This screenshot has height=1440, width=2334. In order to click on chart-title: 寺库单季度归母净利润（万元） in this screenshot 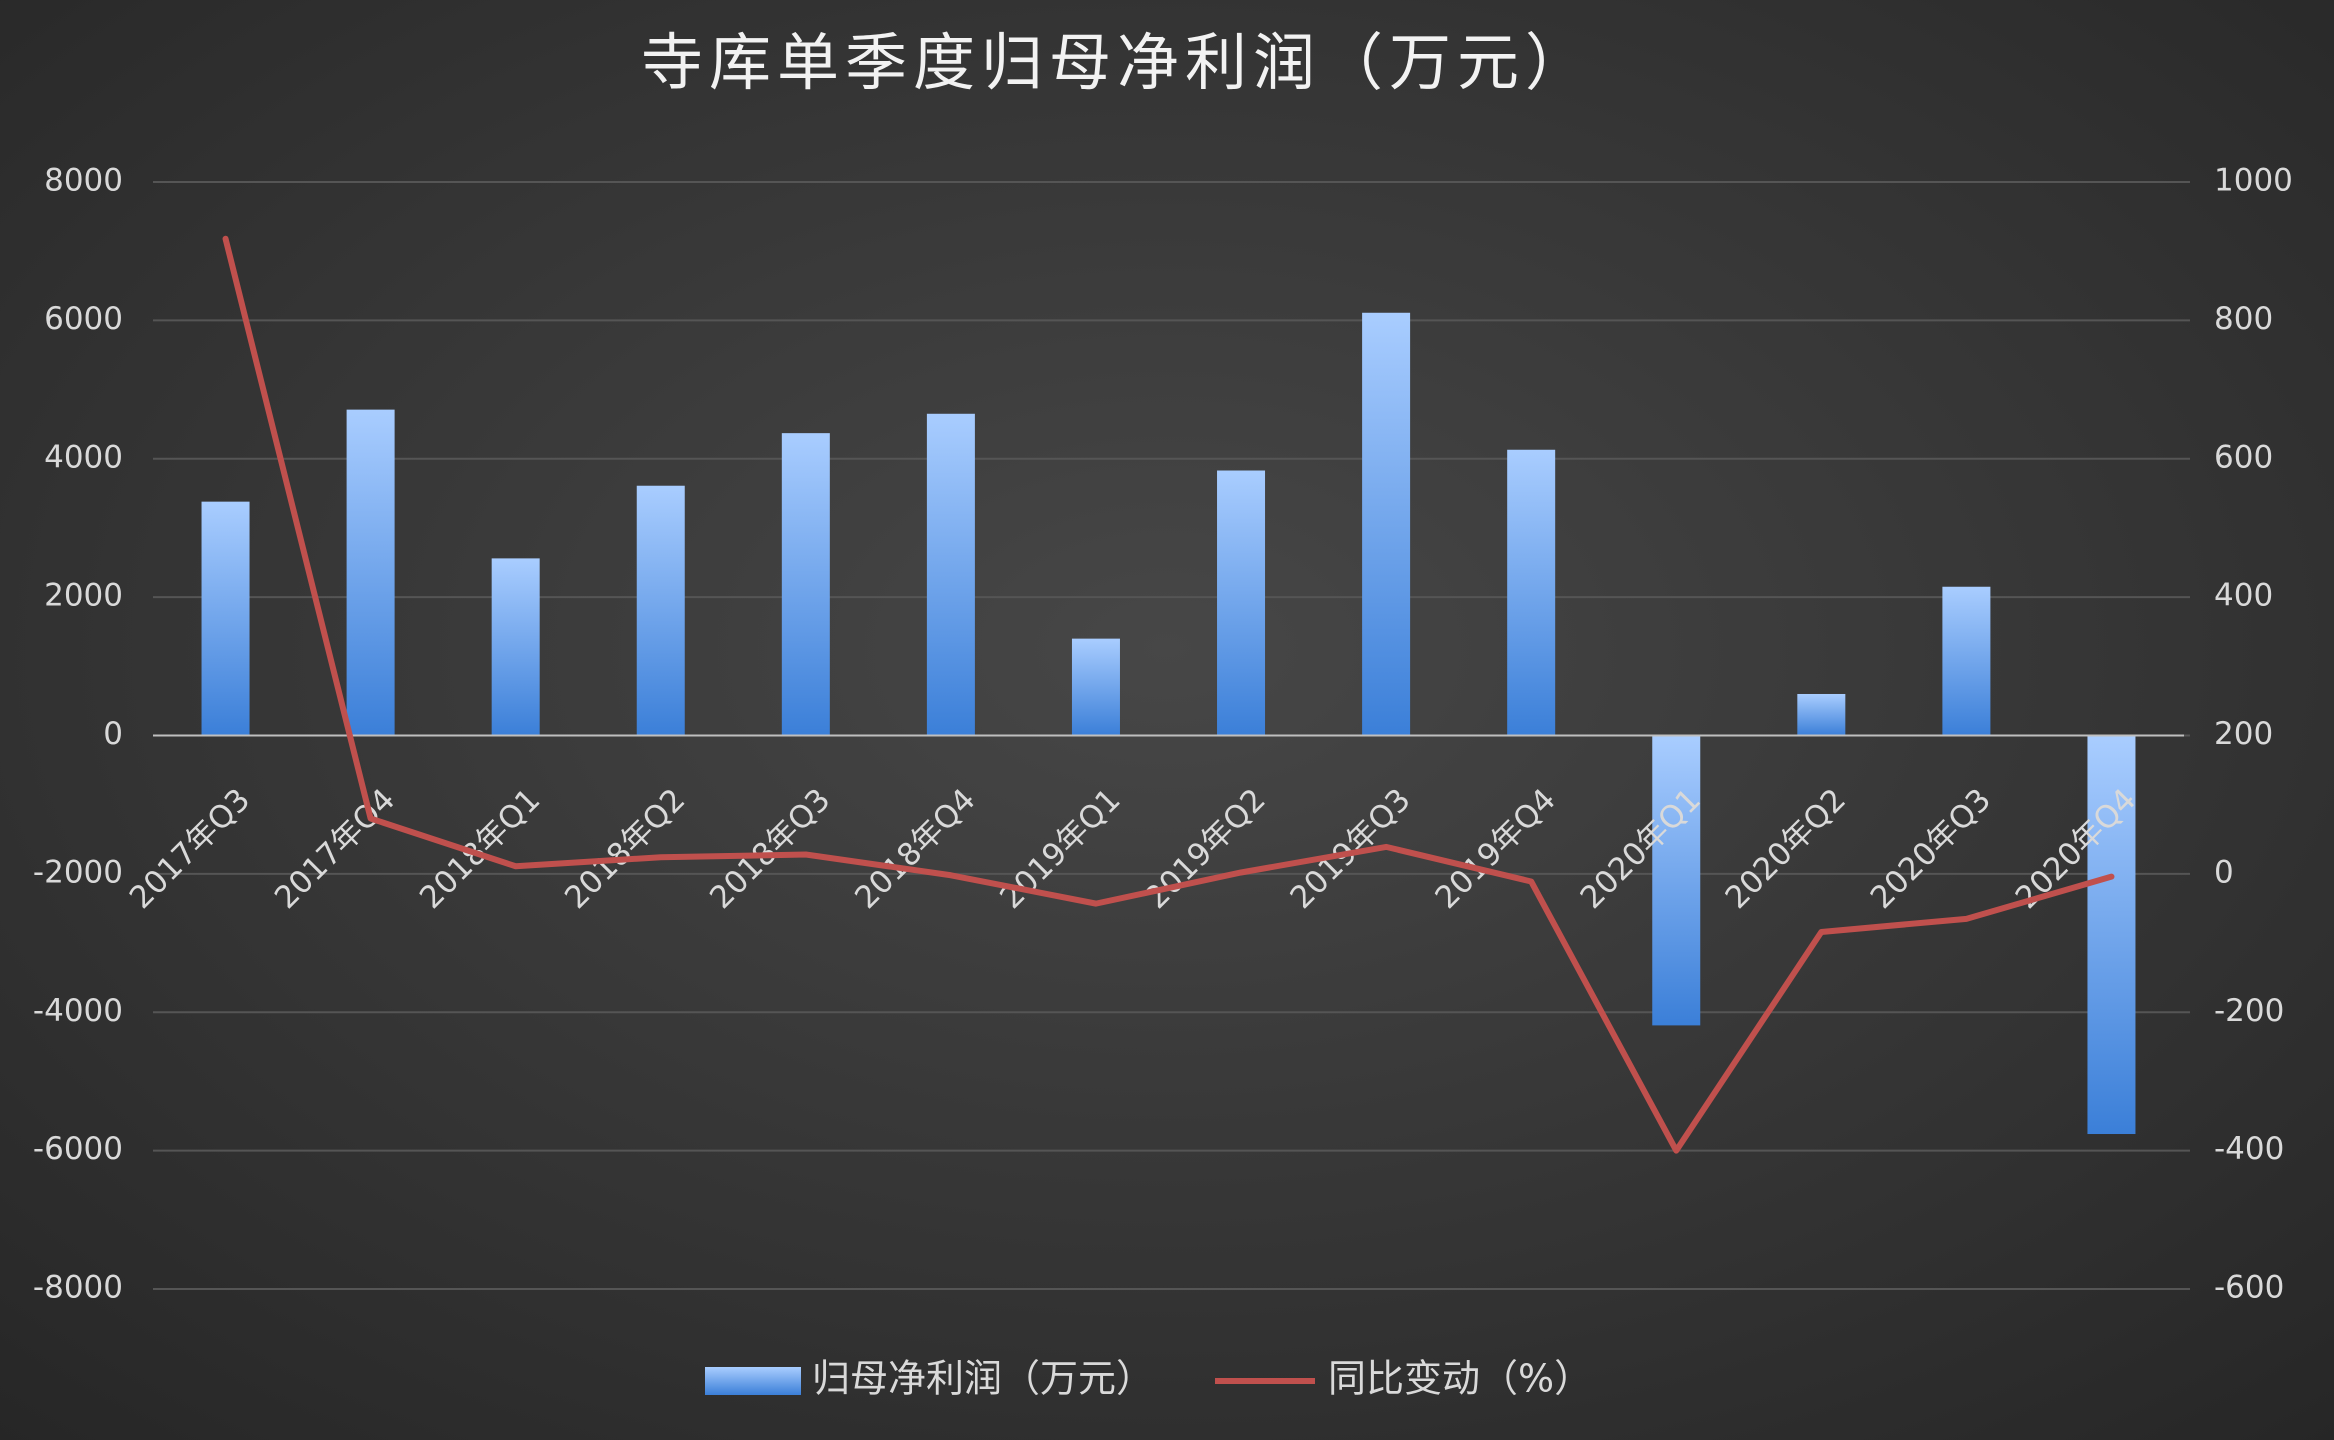, I will do `click(1117, 62)`.